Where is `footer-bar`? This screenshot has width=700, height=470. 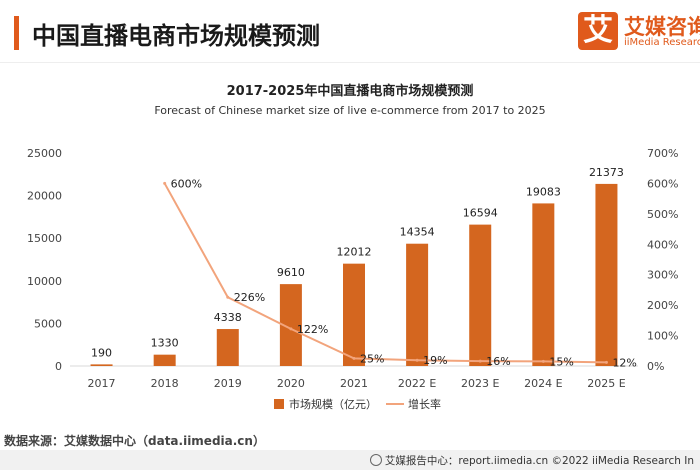
footer-bar is located at coordinates (350, 460).